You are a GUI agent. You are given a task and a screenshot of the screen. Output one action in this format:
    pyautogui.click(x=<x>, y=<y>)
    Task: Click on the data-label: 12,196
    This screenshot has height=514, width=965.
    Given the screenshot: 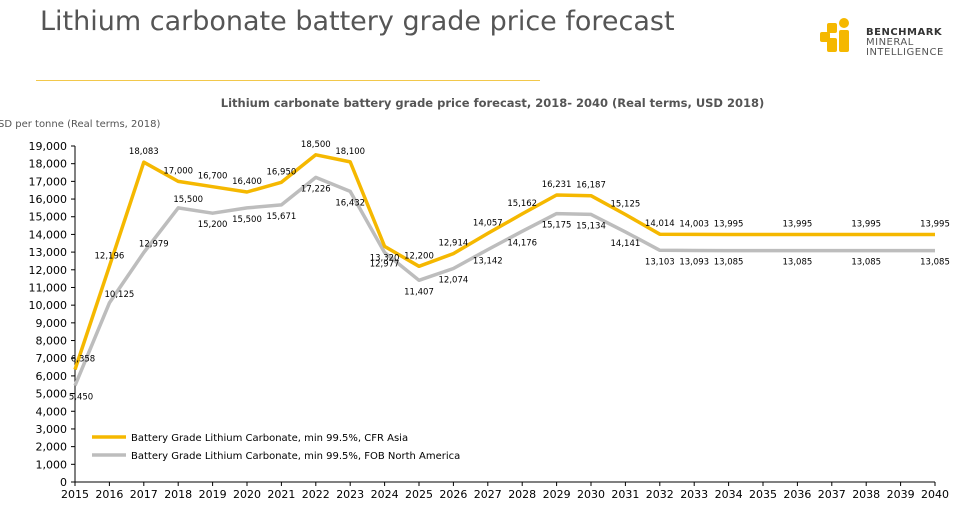 What is the action you would take?
    pyautogui.click(x=110, y=256)
    